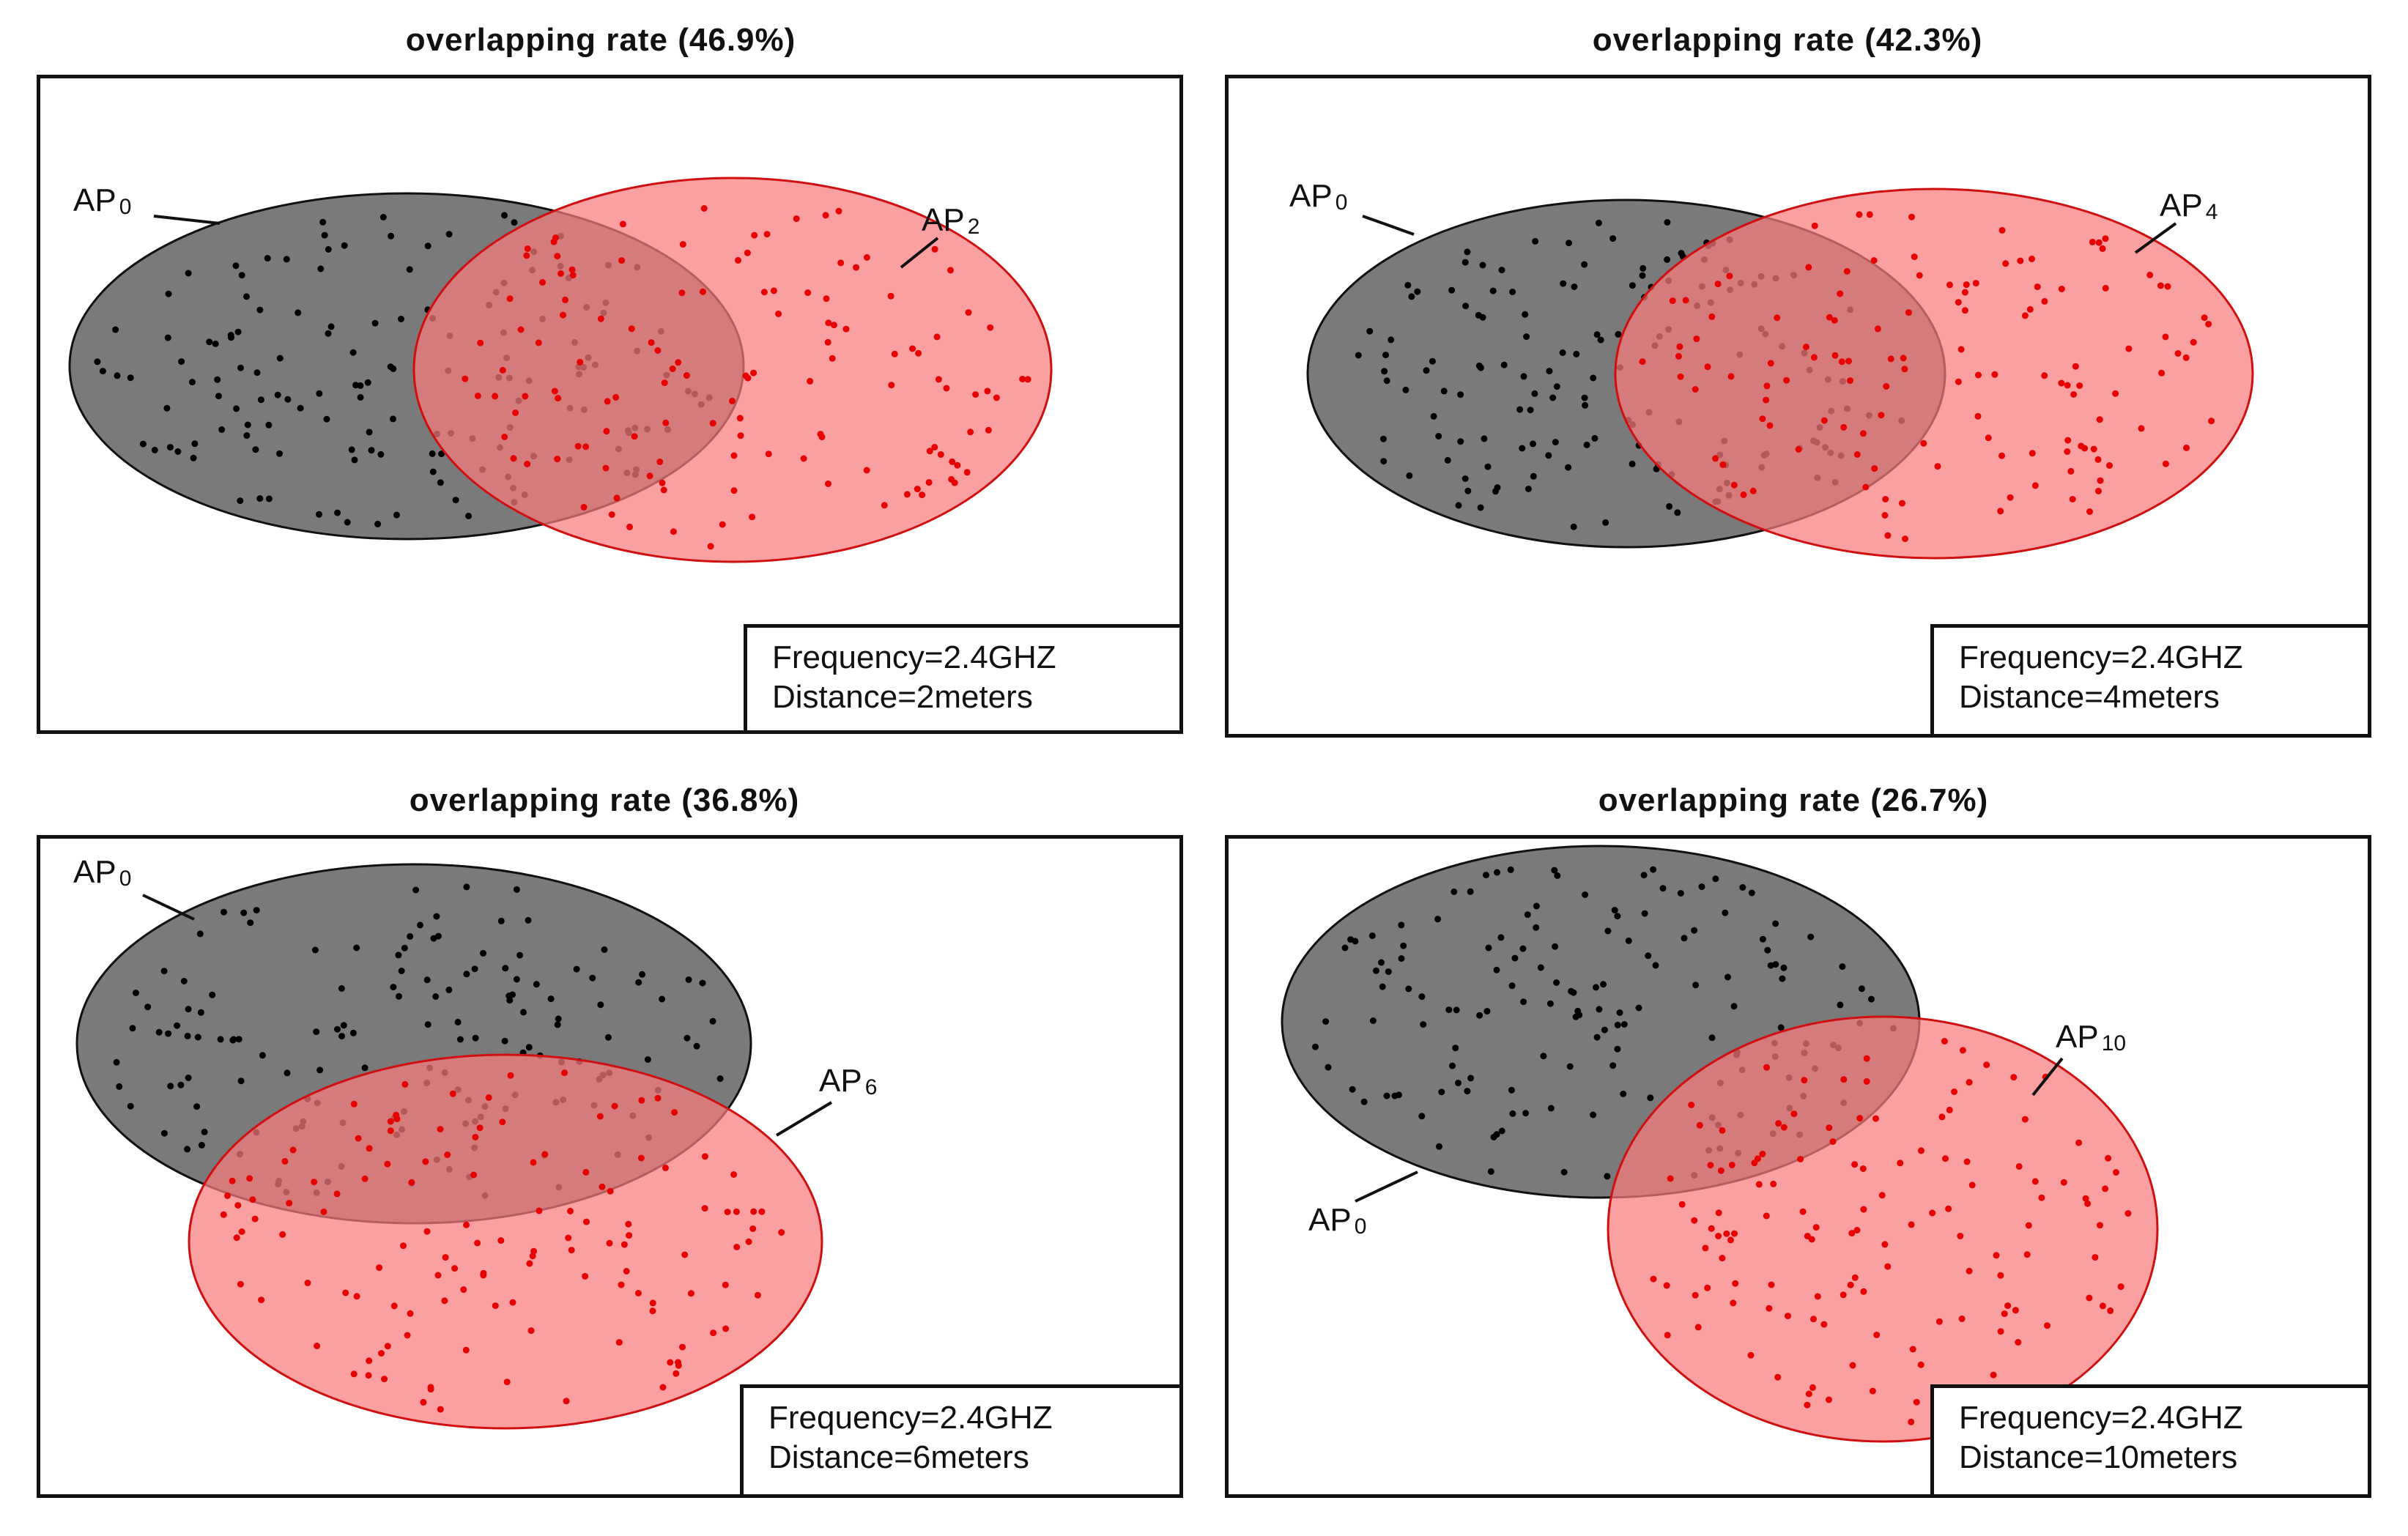 This screenshot has height=1536, width=2408. I want to click on ap0-leader-line, so click(168, 907).